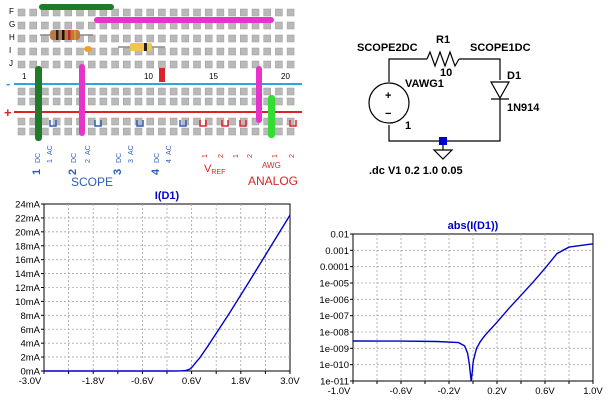  Describe the element at coordinates (184, 20) in the screenshot. I see `magenta-wire-top` at that location.